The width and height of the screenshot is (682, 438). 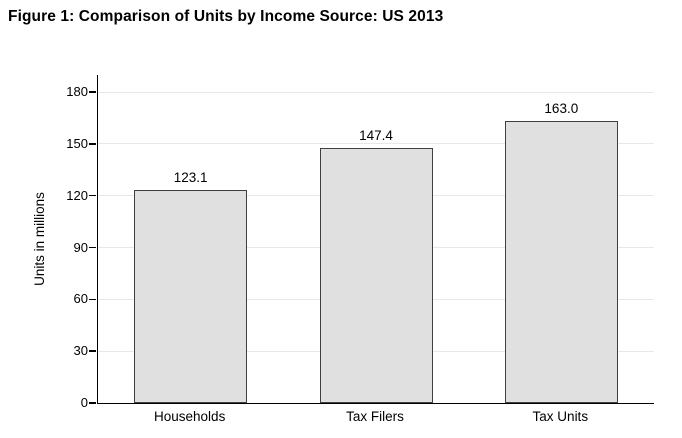 I want to click on bar-tax-filers, so click(x=376, y=275).